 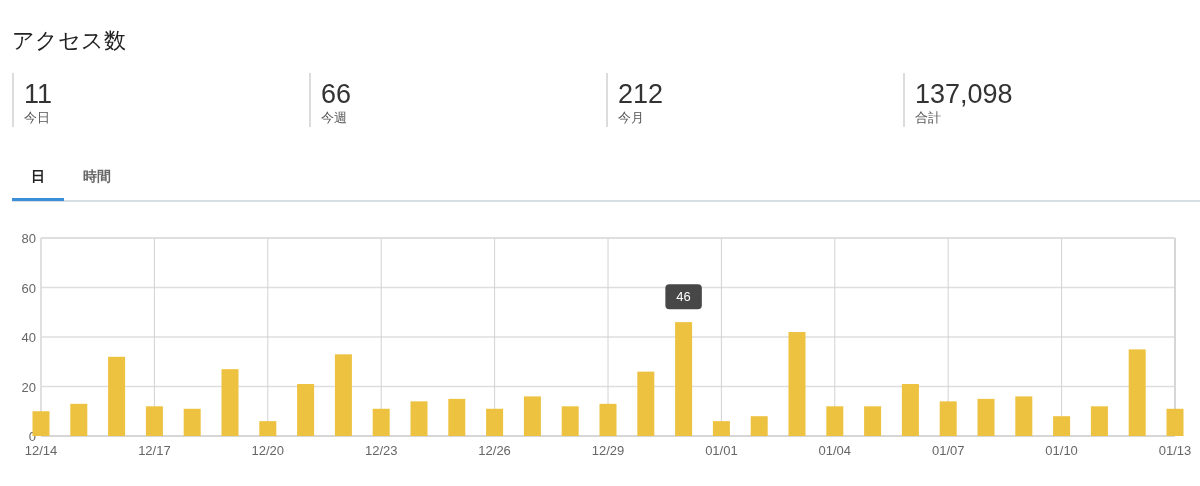 What do you see at coordinates (835, 450) in the screenshot?
I see `x-tick-label: 01/04` at bounding box center [835, 450].